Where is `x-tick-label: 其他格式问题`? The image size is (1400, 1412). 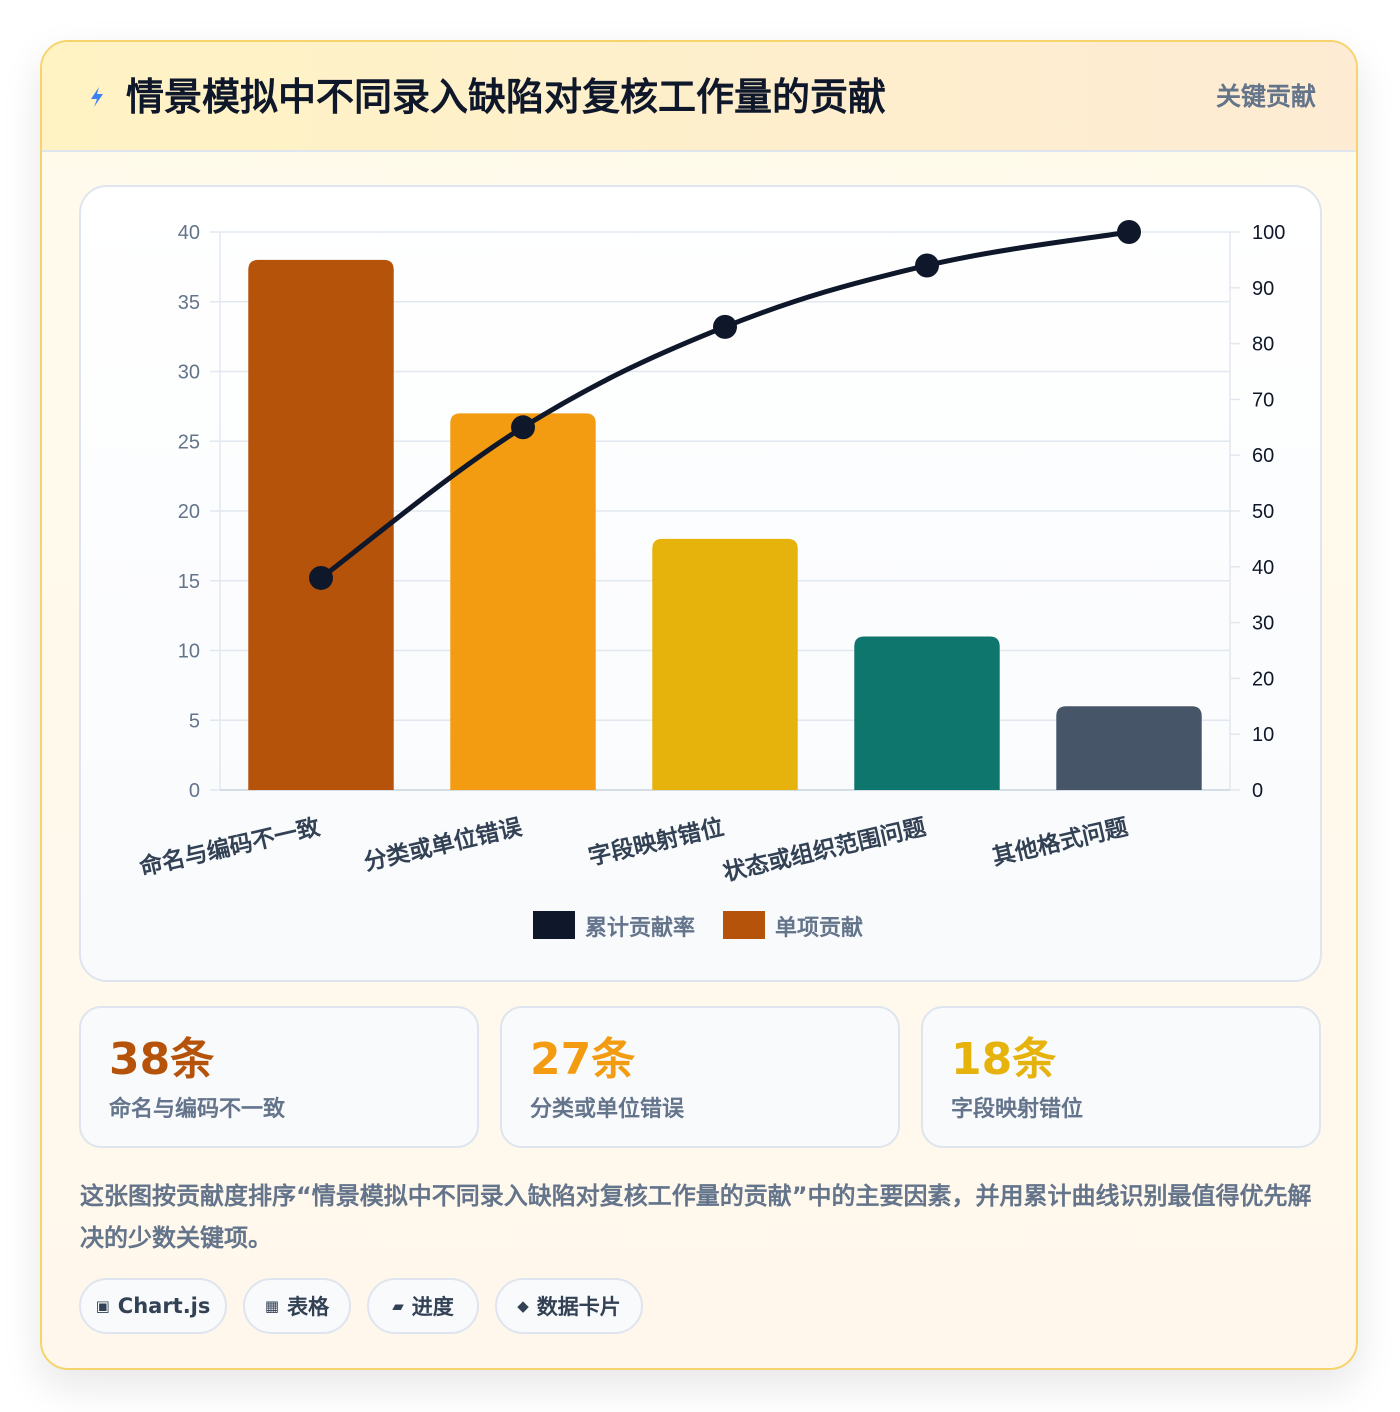 x-tick-label: 其他格式问题 is located at coordinates (1060, 842).